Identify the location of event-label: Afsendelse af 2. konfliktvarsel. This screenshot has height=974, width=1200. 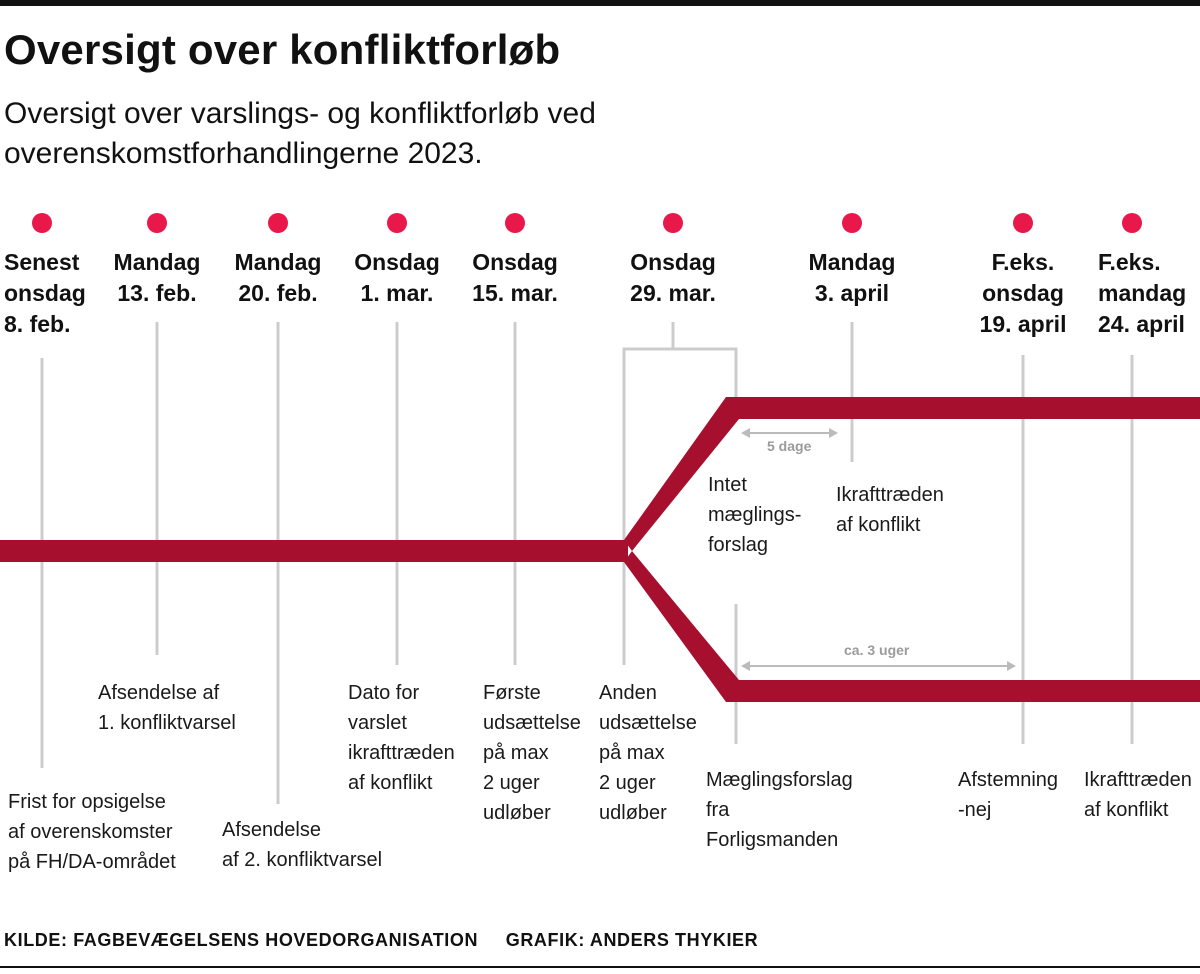
(302, 845).